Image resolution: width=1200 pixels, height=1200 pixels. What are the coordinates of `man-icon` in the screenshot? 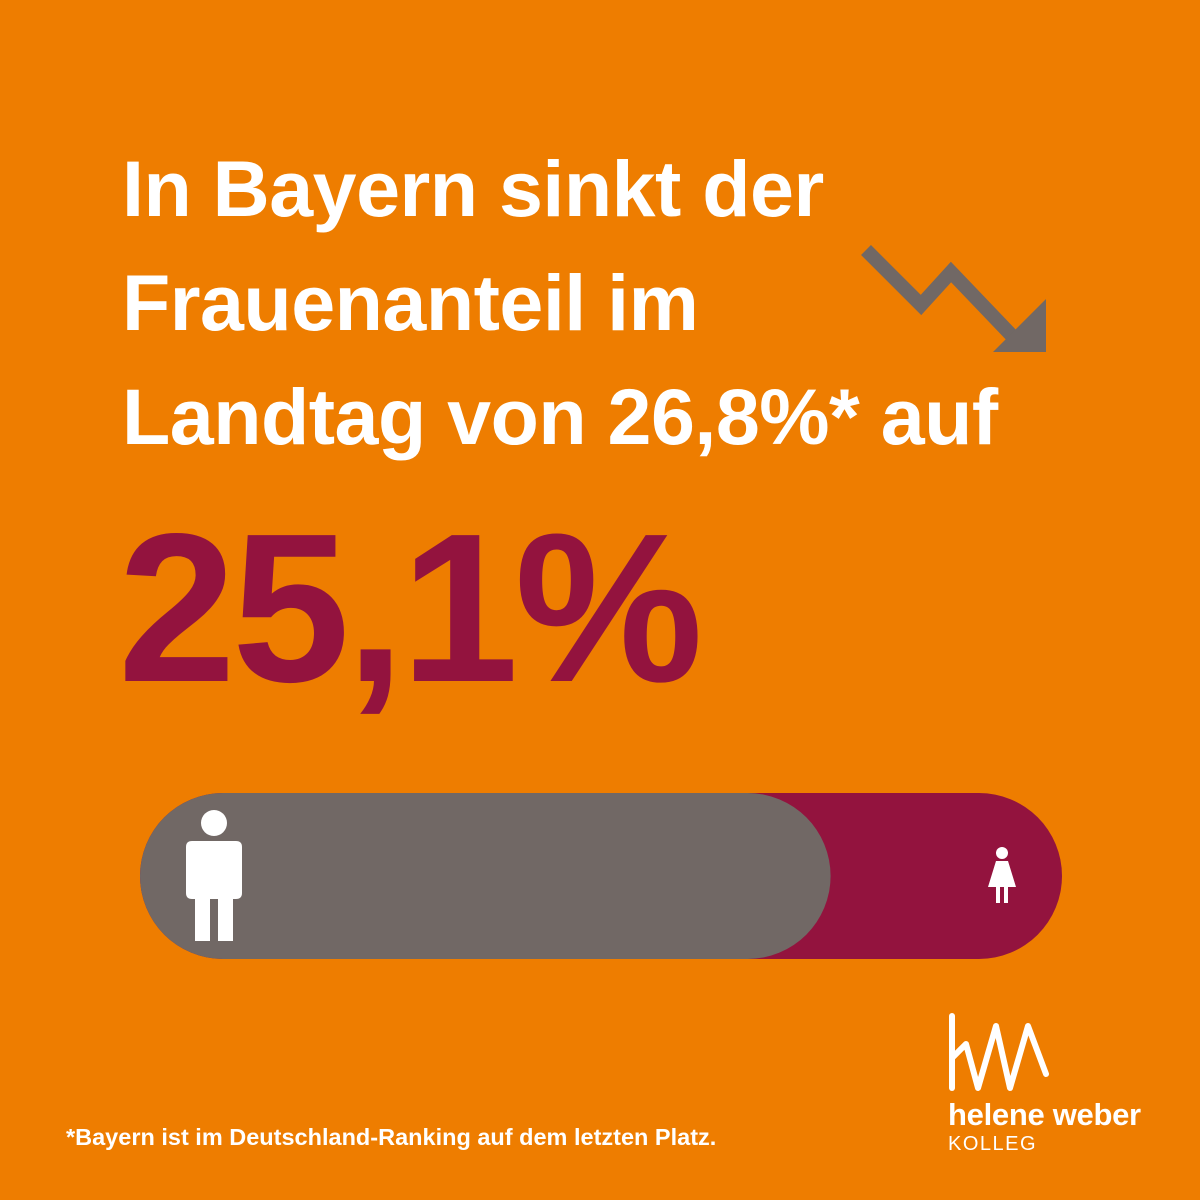 It's located at (214, 875).